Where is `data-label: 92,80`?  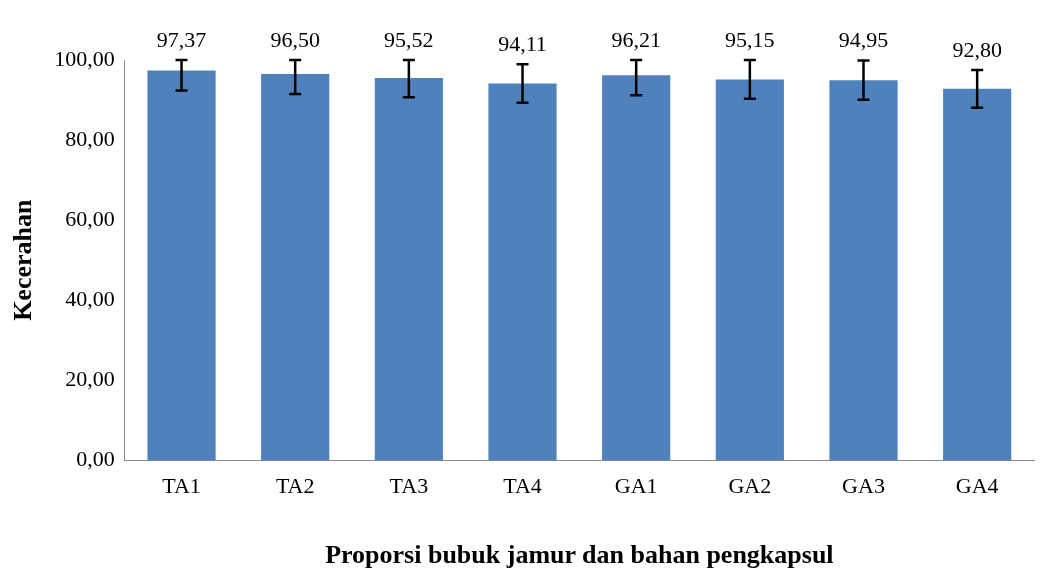 data-label: 92,80 is located at coordinates (977, 49).